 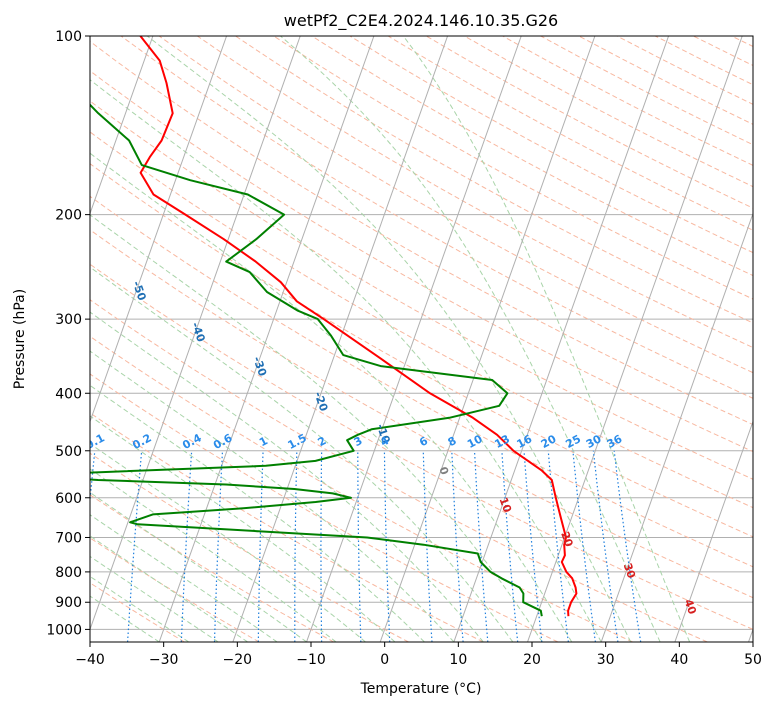 What do you see at coordinates (532, 660) in the screenshot?
I see `x-tick-label: 20` at bounding box center [532, 660].